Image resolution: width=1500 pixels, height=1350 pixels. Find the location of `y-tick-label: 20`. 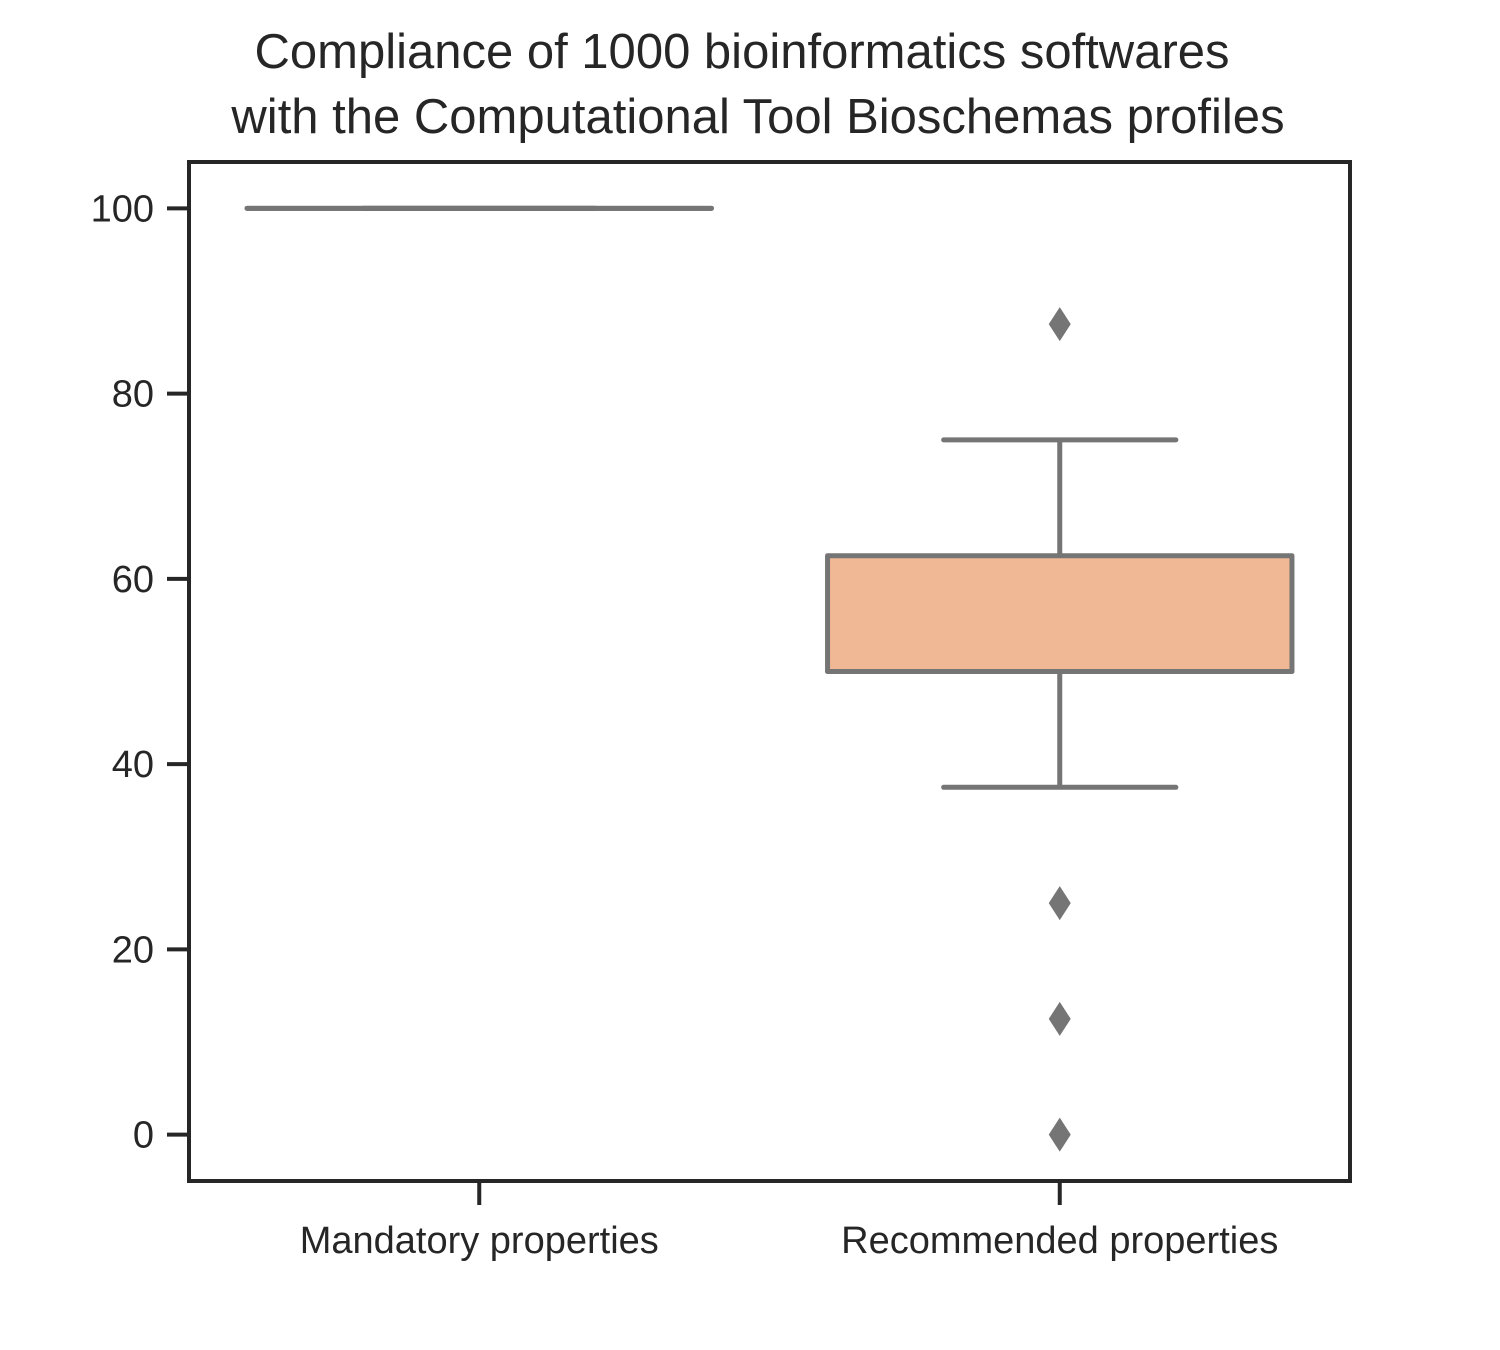

y-tick-label: 20 is located at coordinates (133, 950).